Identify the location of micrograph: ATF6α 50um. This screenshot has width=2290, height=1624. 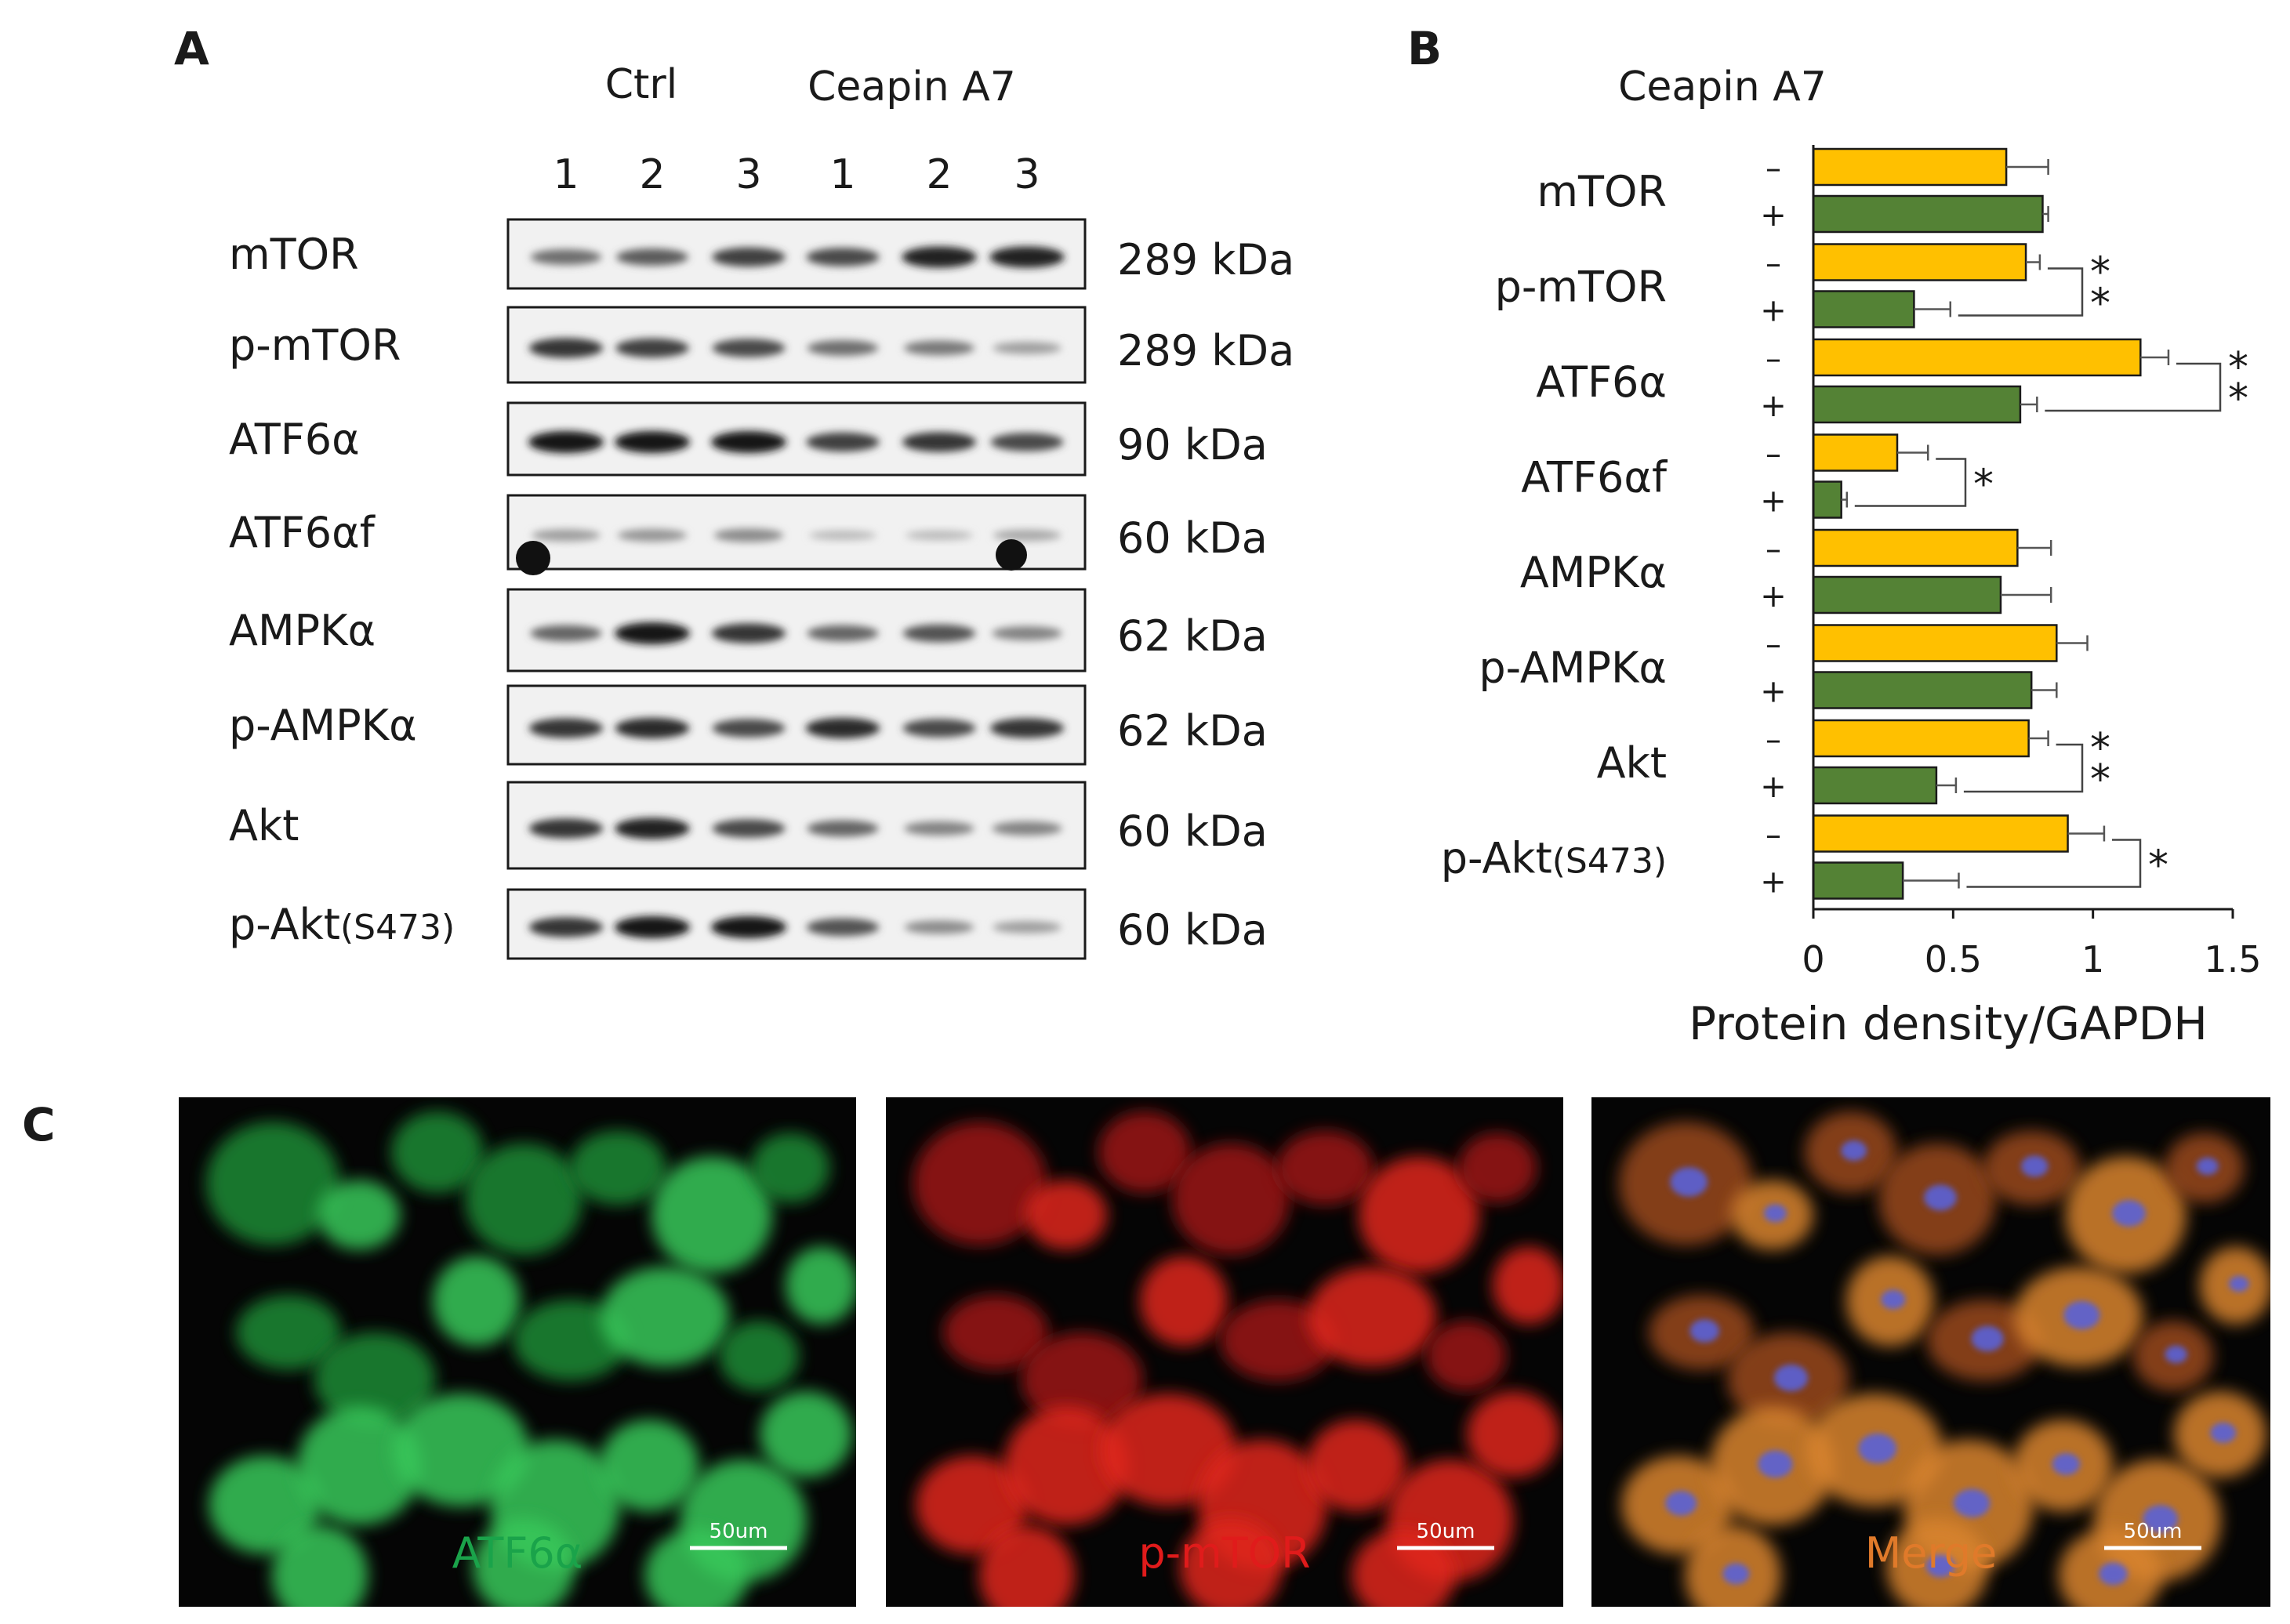
(517, 1352).